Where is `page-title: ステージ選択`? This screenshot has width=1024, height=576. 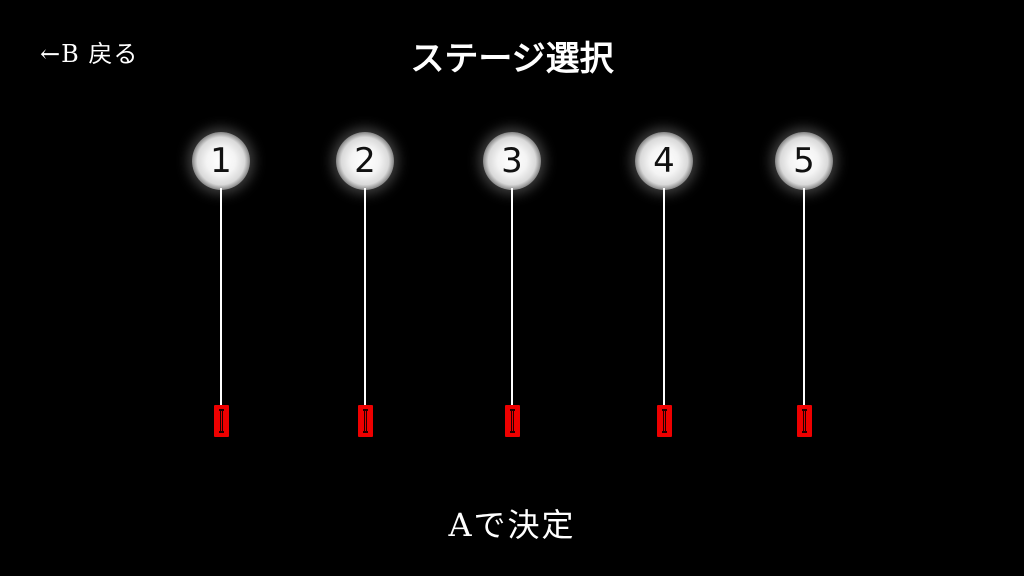
page-title: ステージ選択 is located at coordinates (512, 59).